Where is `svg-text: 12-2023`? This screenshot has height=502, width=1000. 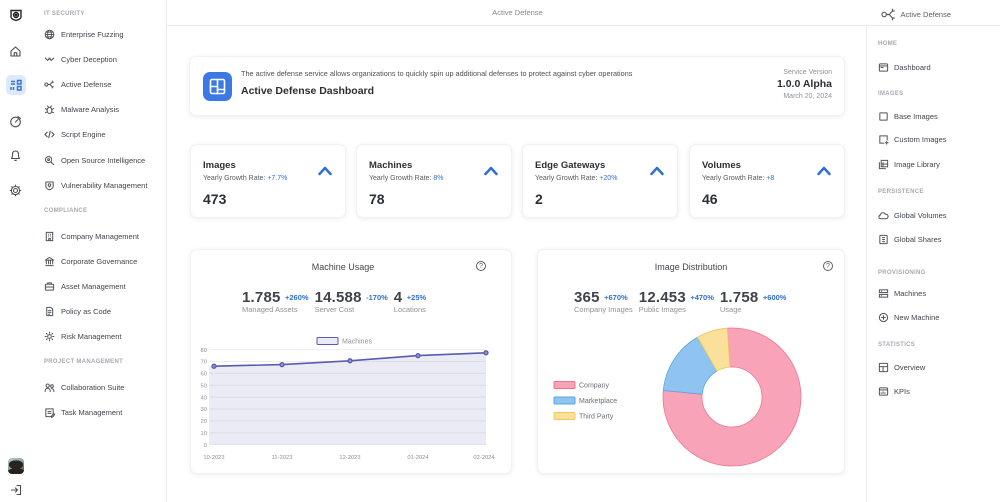
svg-text: 12-2023 is located at coordinates (349, 458).